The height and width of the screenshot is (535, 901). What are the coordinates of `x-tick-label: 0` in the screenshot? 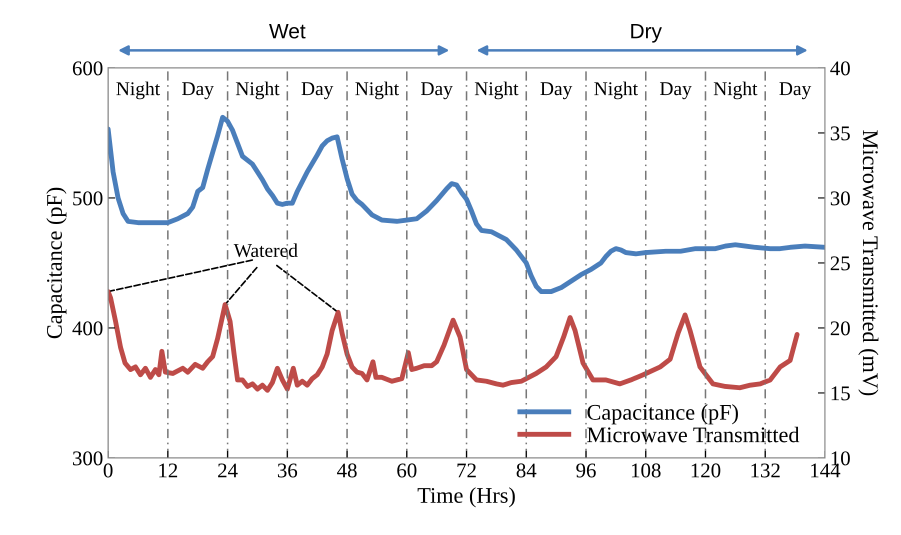 It's located at (108, 470).